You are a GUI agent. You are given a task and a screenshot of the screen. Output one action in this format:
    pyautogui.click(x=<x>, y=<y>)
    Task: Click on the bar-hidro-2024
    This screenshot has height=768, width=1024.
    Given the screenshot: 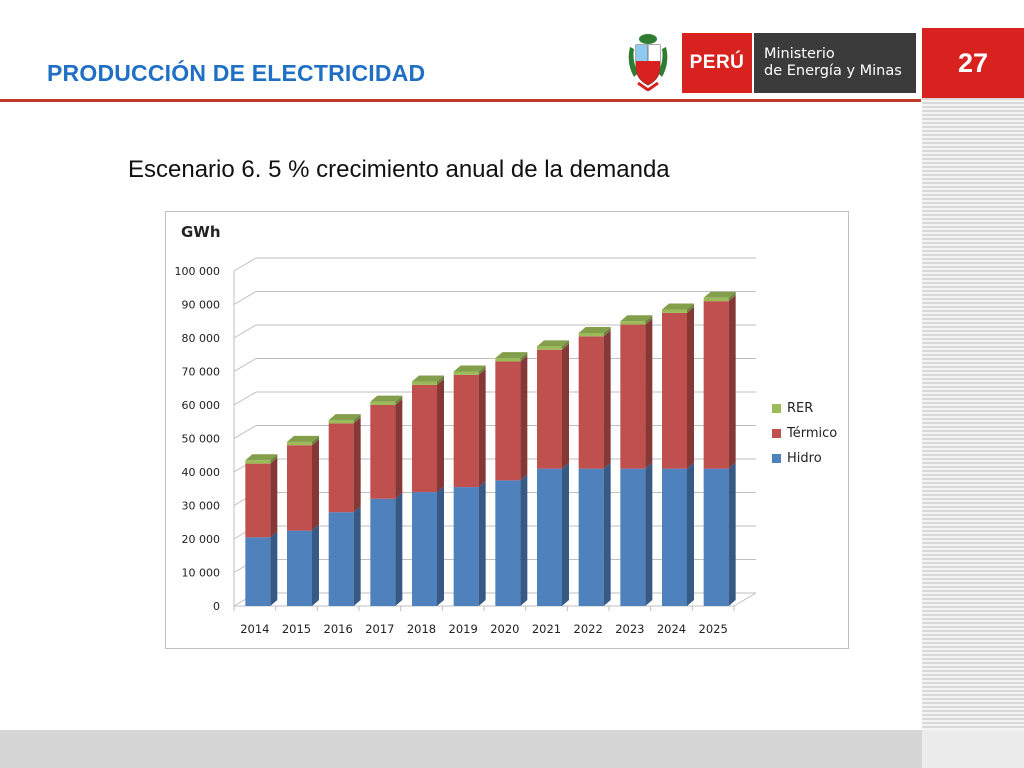 What is the action you would take?
    pyautogui.click(x=674, y=537)
    